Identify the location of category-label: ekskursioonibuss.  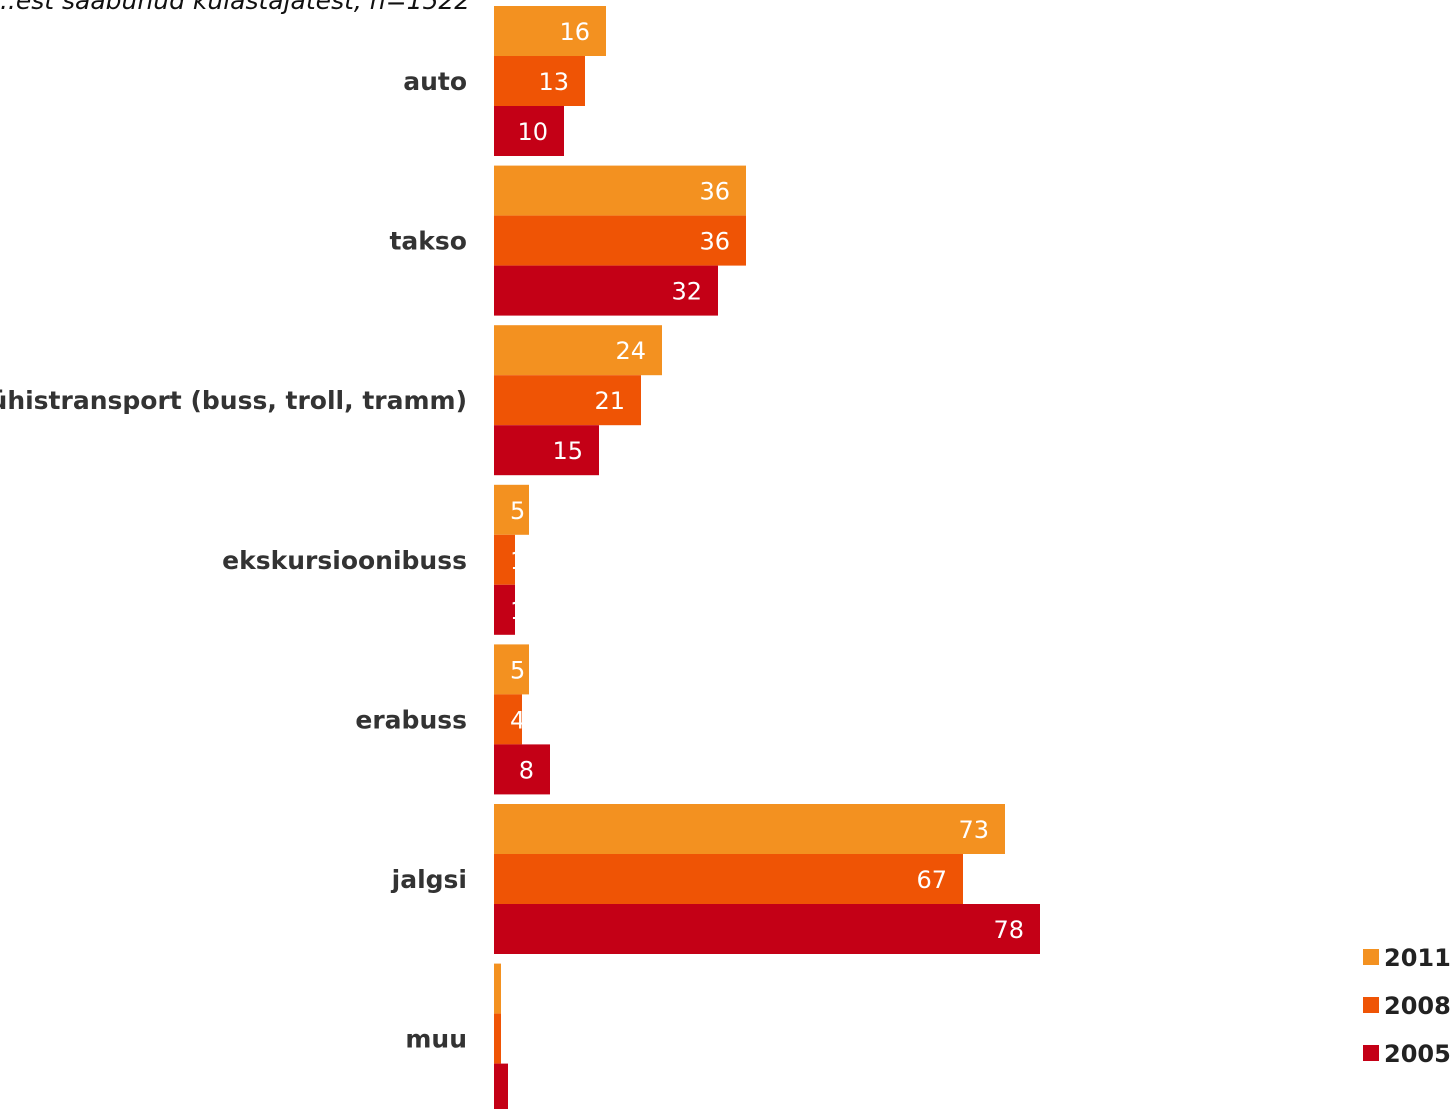
(344, 560).